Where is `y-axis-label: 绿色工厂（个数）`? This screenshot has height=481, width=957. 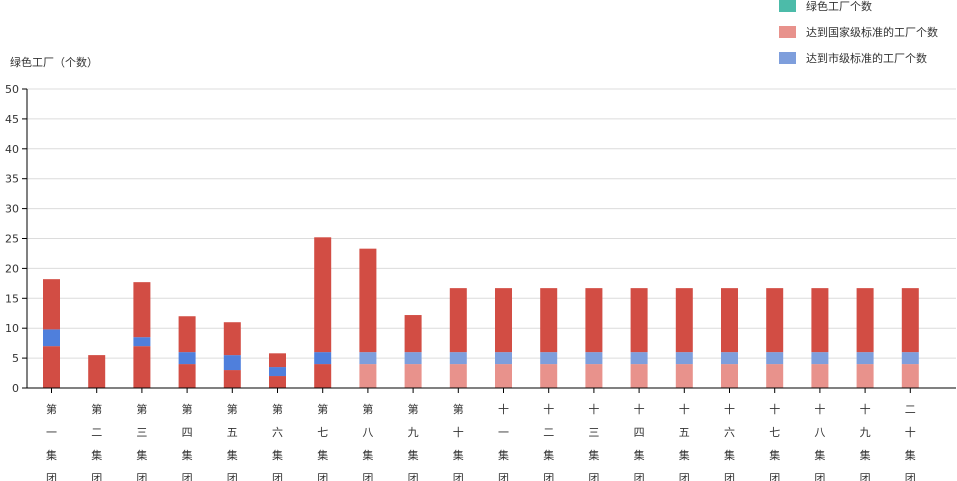 y-axis-label: 绿色工厂（个数） is located at coordinates (54, 62).